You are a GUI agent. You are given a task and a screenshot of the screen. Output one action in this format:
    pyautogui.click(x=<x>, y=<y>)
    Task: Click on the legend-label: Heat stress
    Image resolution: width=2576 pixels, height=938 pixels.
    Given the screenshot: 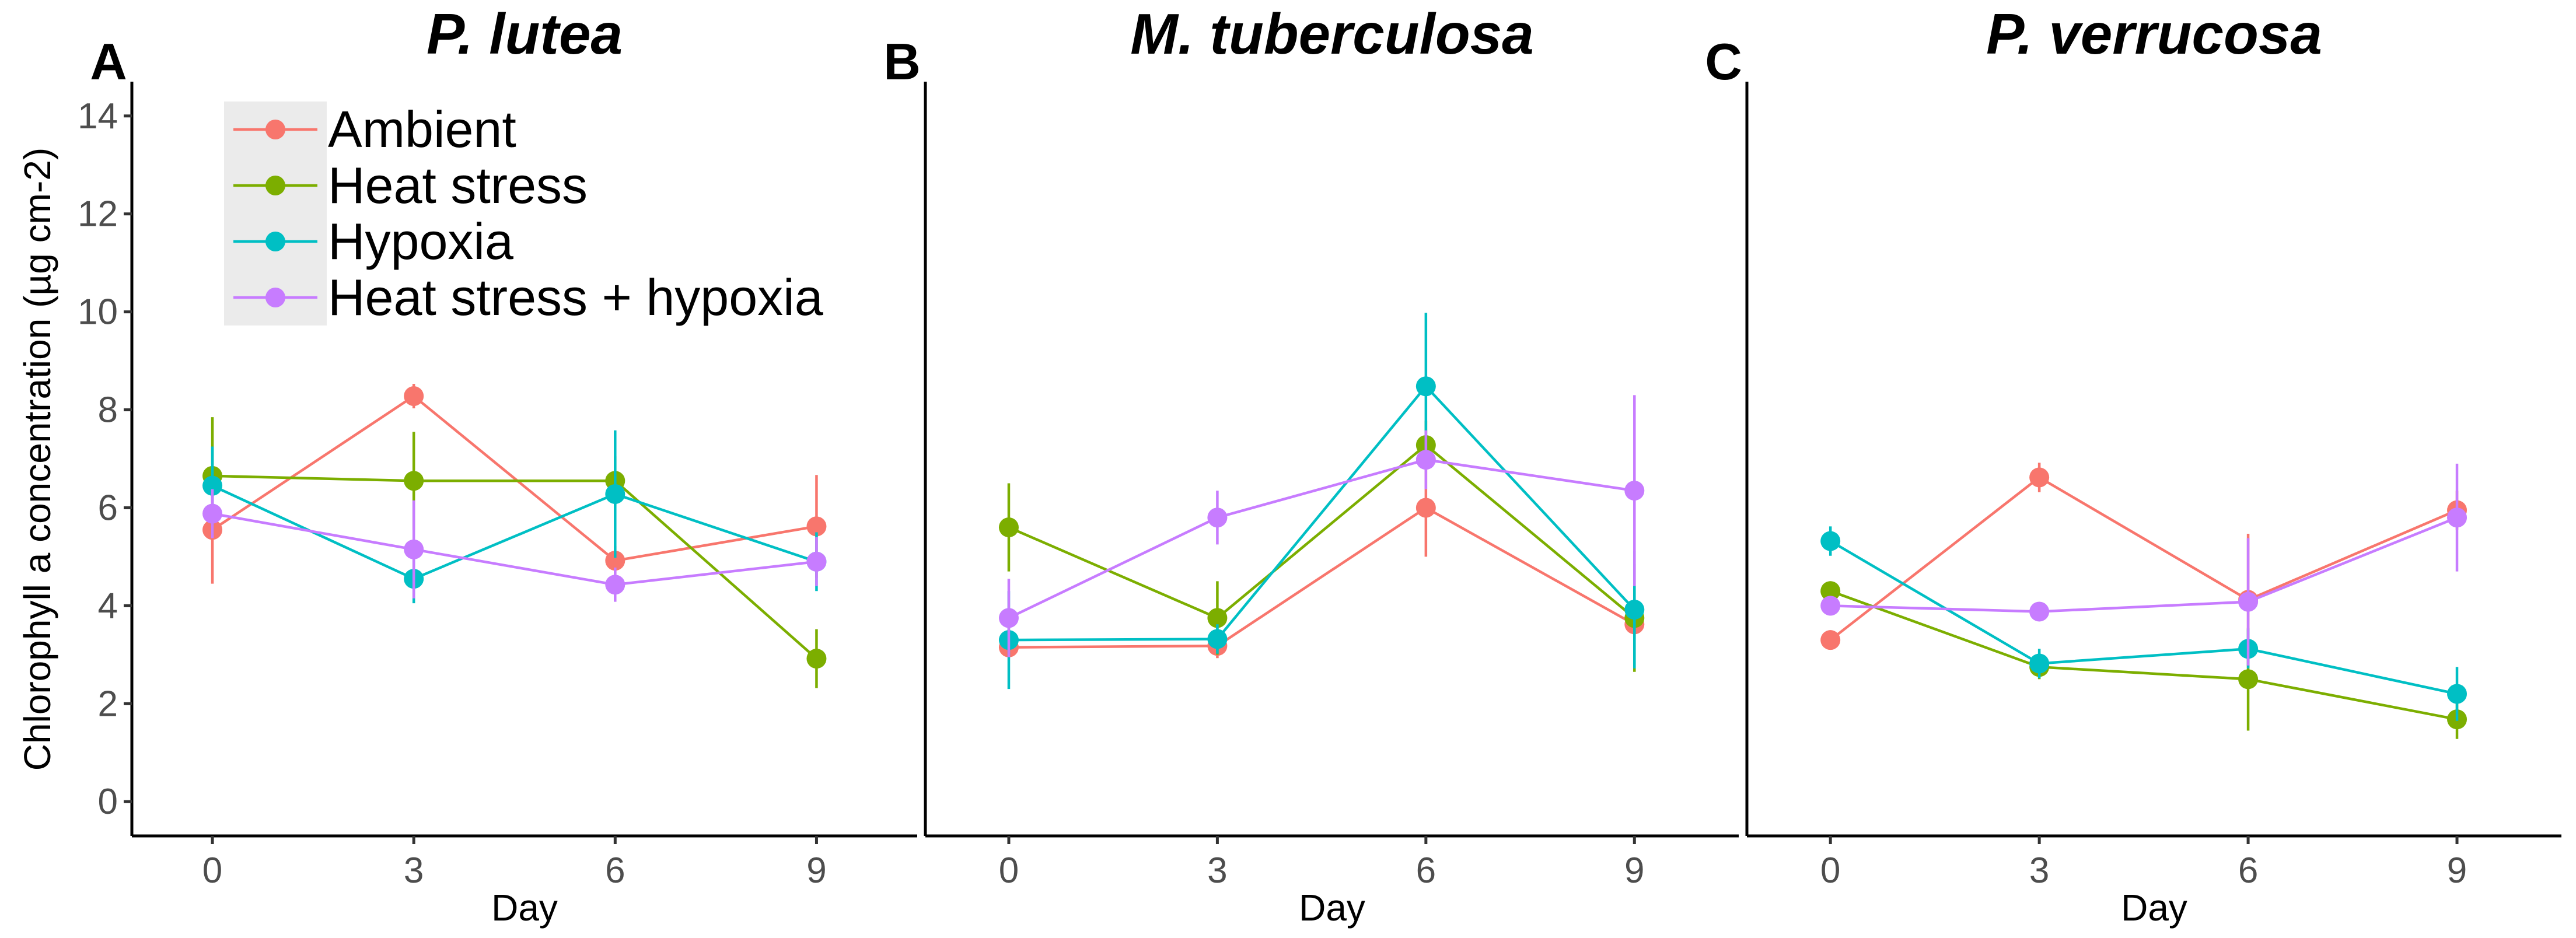 What is the action you would take?
    pyautogui.click(x=458, y=185)
    